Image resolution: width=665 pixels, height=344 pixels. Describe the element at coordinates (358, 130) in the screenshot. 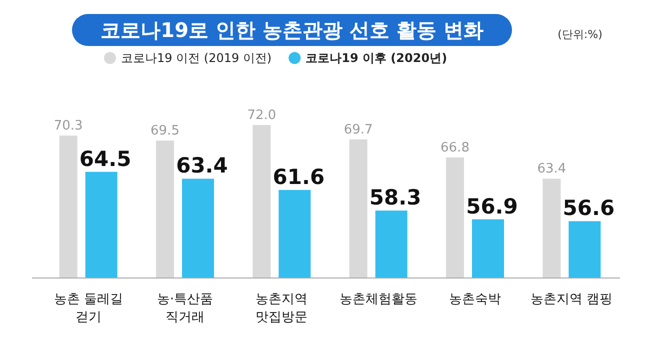

I see `data-label: 69.7` at that location.